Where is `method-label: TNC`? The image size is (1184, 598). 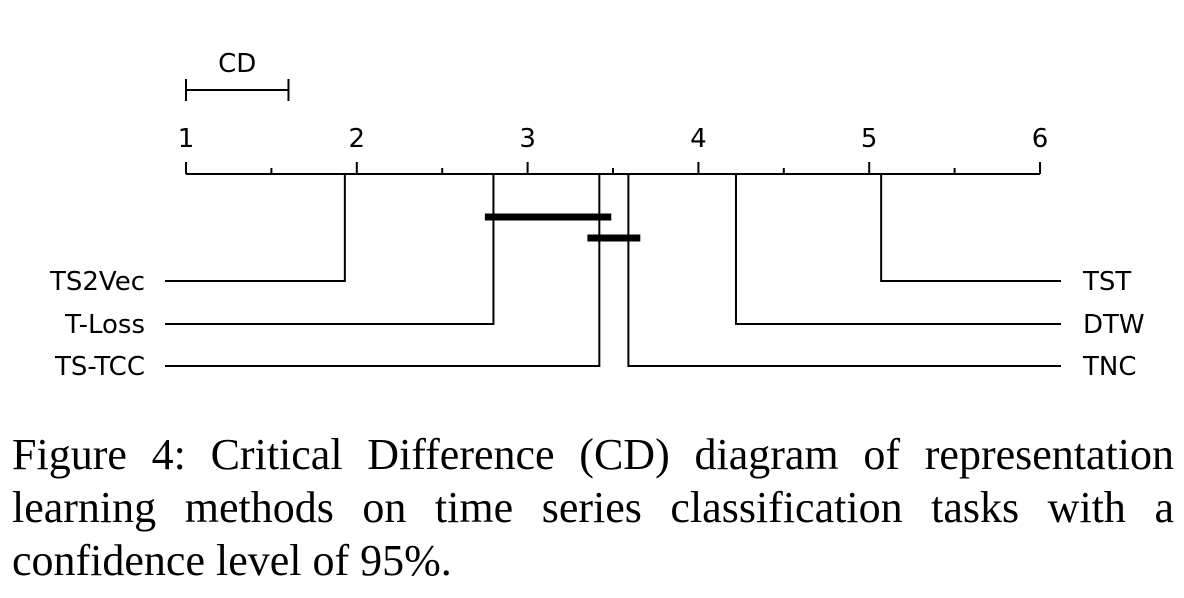 method-label: TNC is located at coordinates (1109, 367).